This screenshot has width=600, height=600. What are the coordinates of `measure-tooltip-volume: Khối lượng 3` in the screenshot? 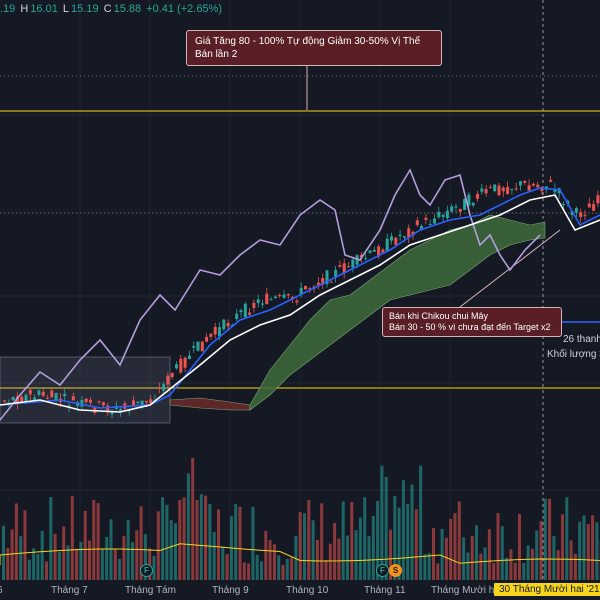 It's located at (573, 354).